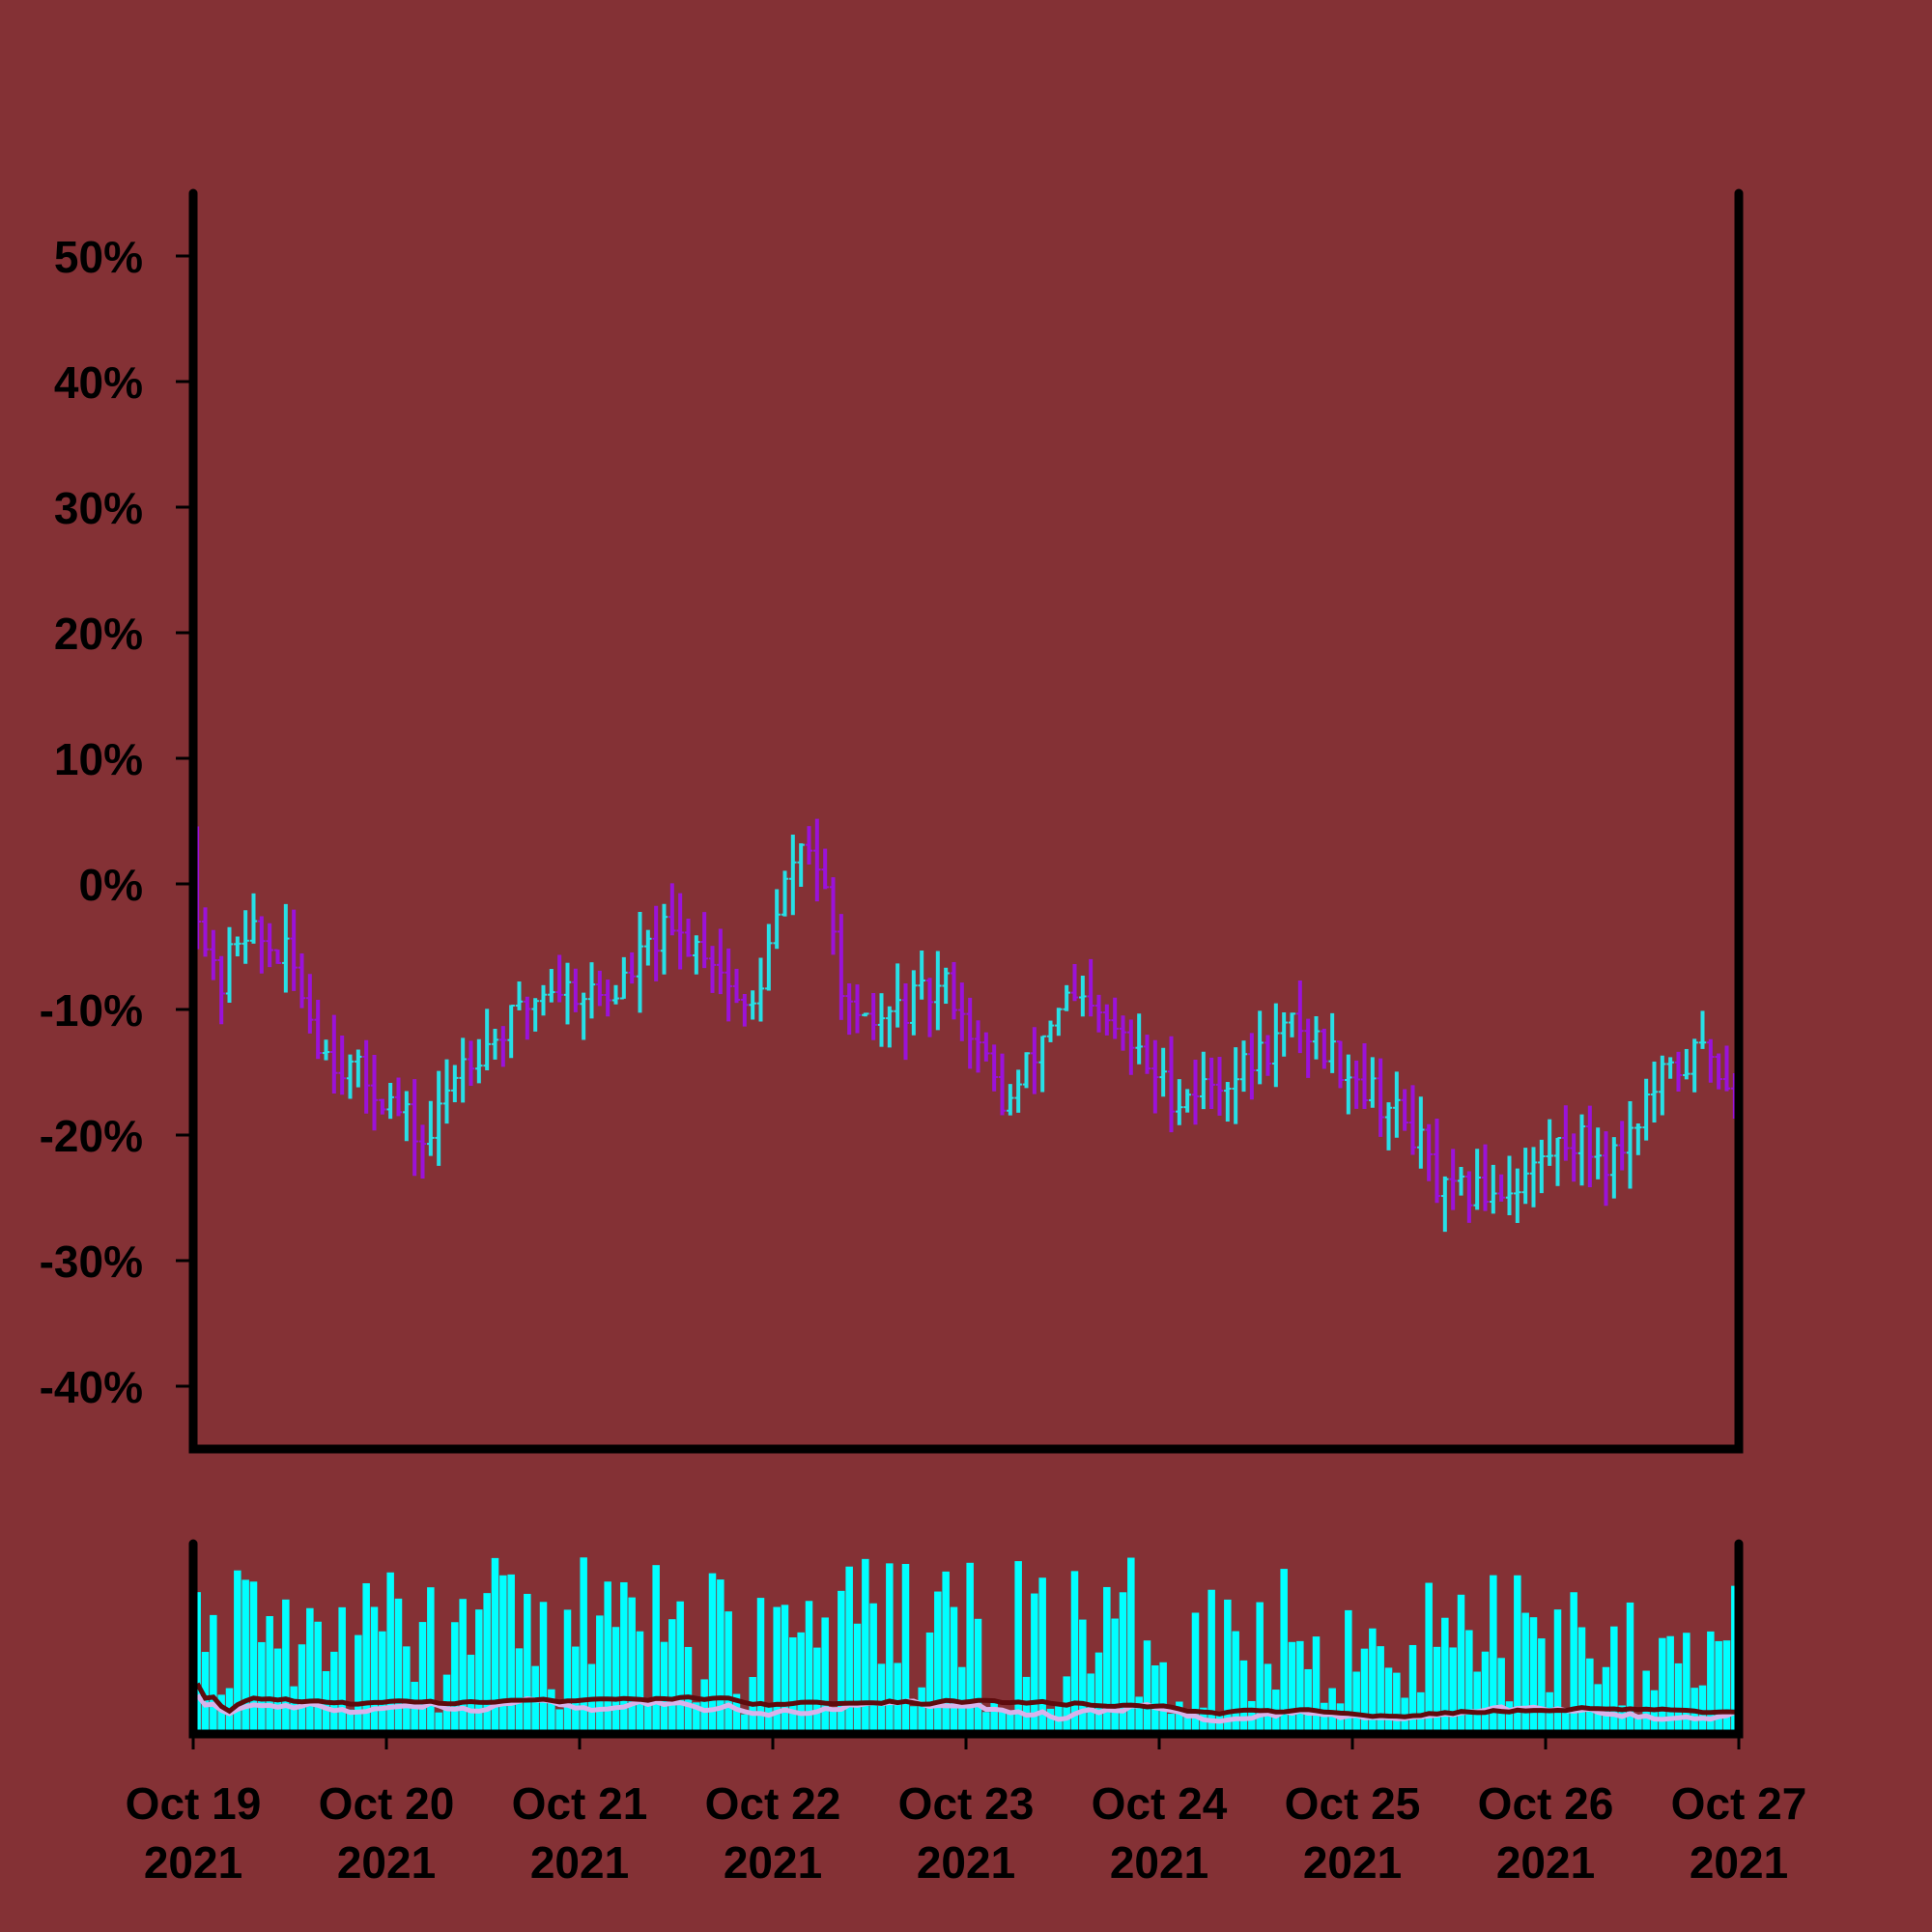 The height and width of the screenshot is (1932, 1932). I want to click on y-tick-label: -20%, so click(91, 1136).